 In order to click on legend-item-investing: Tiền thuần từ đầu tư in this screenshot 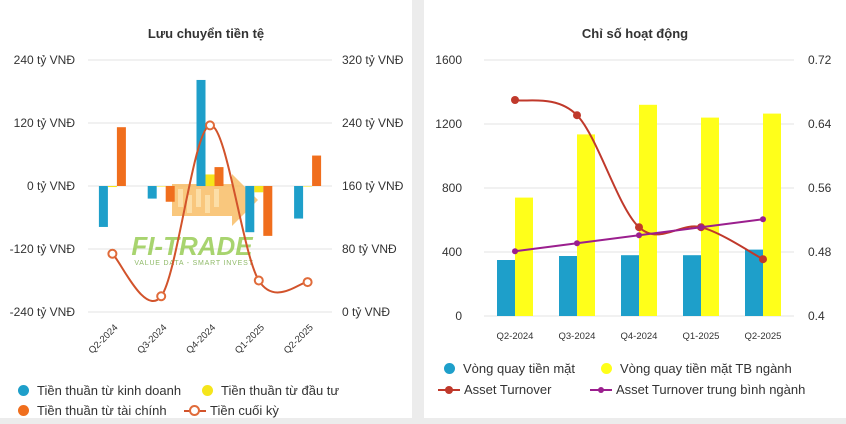, I will do `click(270, 390)`.